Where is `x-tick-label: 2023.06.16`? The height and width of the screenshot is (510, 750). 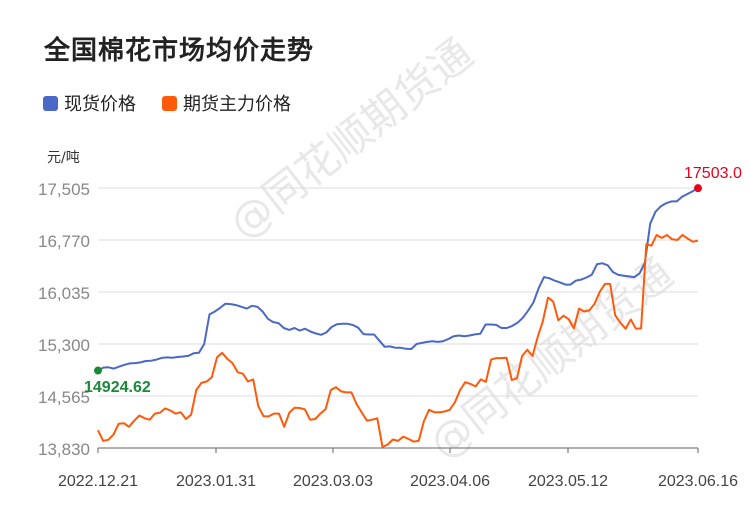 x-tick-label: 2023.06.16 is located at coordinates (698, 481).